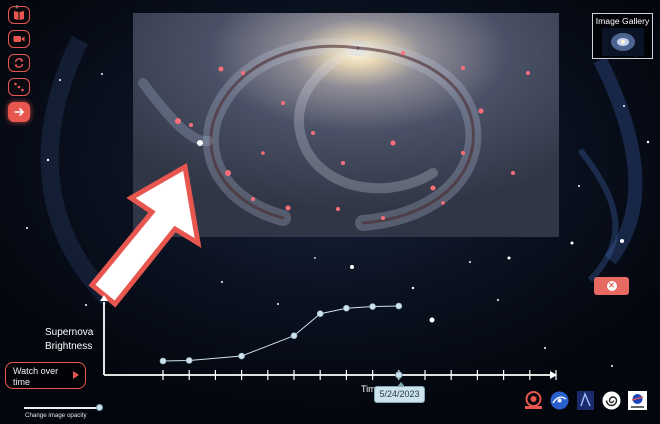 The width and height of the screenshot is (660, 424). What do you see at coordinates (22, 382) in the screenshot?
I see `watch-label-line2: time` at bounding box center [22, 382].